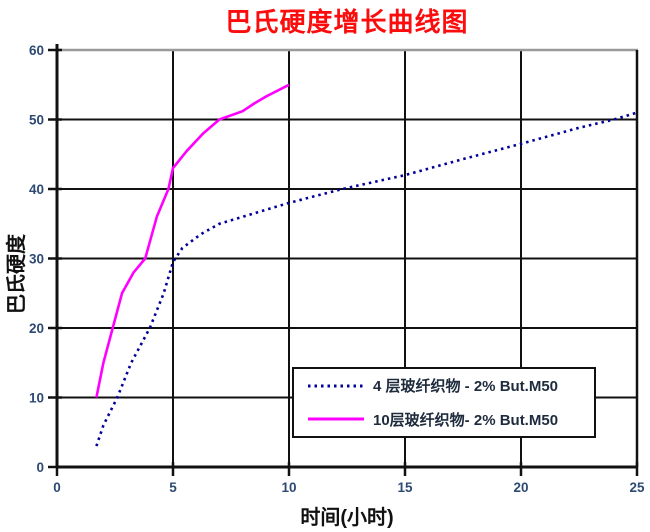  What do you see at coordinates (40, 467) in the screenshot?
I see `y-tick-label: 0` at bounding box center [40, 467].